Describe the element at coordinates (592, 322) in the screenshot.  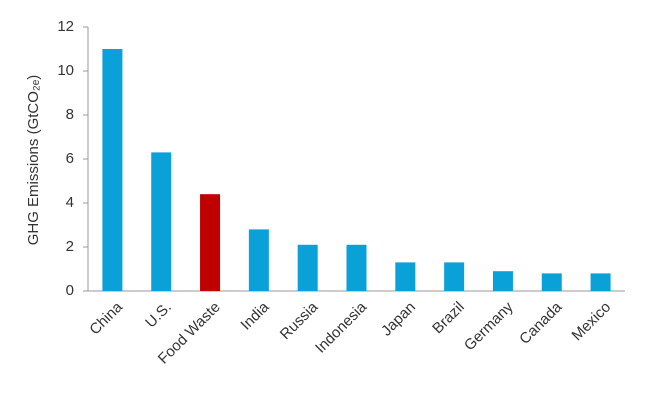
I see `x-tick-label: Mexico` at that location.